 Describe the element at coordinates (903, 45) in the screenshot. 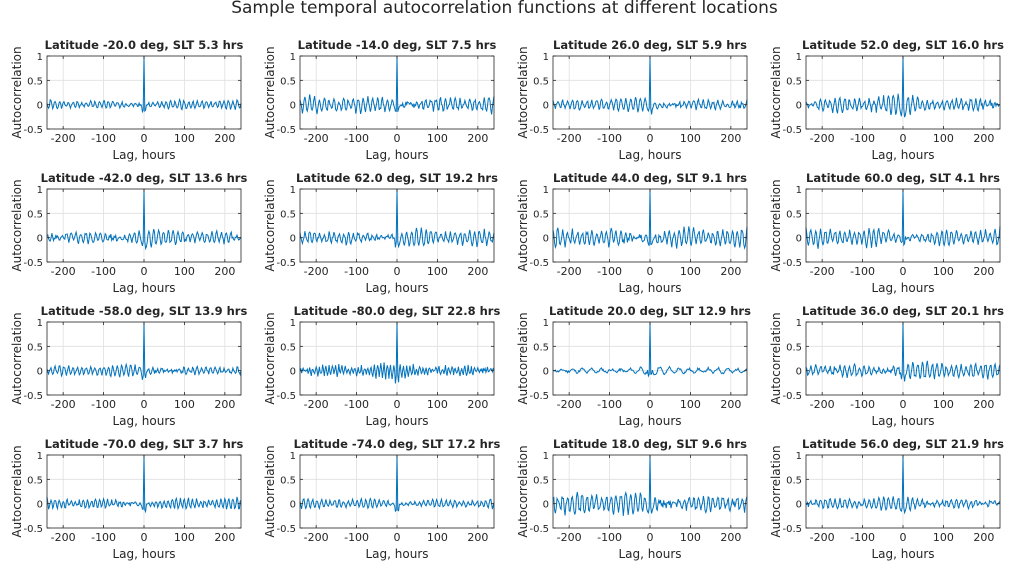

I see `subplot-title: Latitude 52.0 deg, SLT 16.0 hrs` at that location.